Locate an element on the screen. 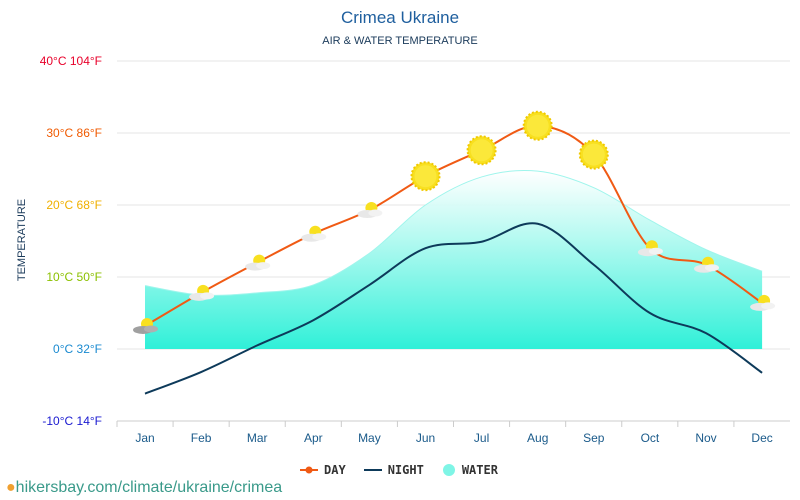  x-tick-label: Jun is located at coordinates (425, 438).